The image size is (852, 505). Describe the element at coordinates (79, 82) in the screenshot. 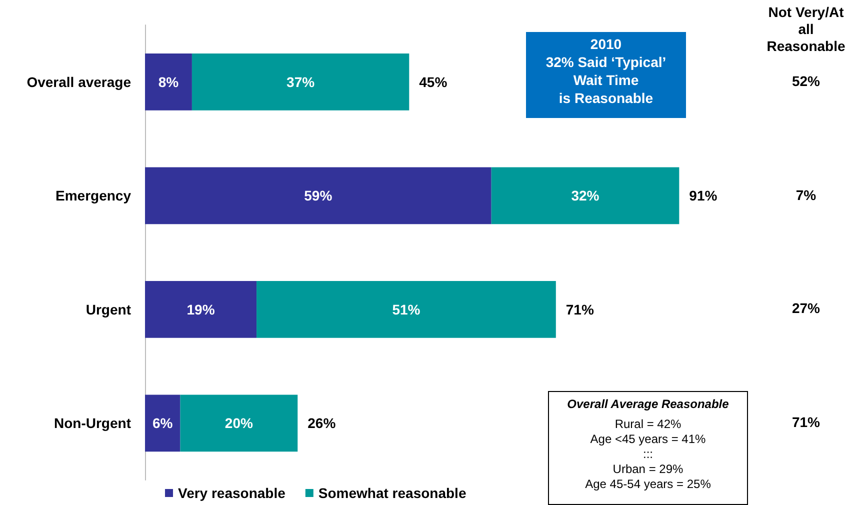

I see `y-tick-label: Overall average` at that location.